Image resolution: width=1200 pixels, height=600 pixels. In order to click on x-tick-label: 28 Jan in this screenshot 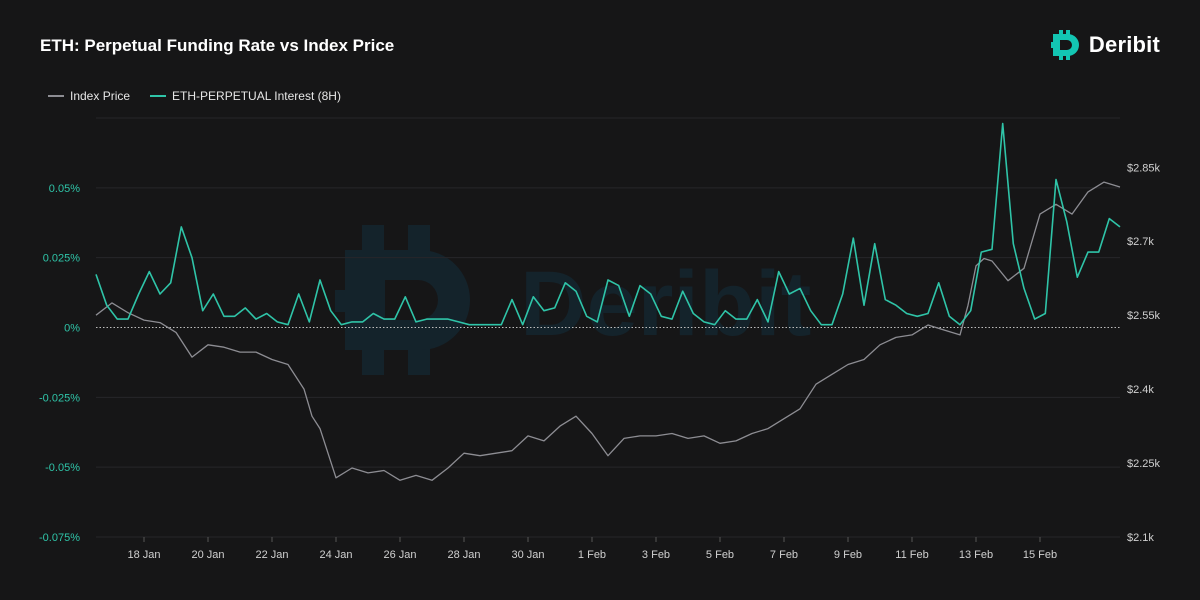, I will do `click(463, 555)`.